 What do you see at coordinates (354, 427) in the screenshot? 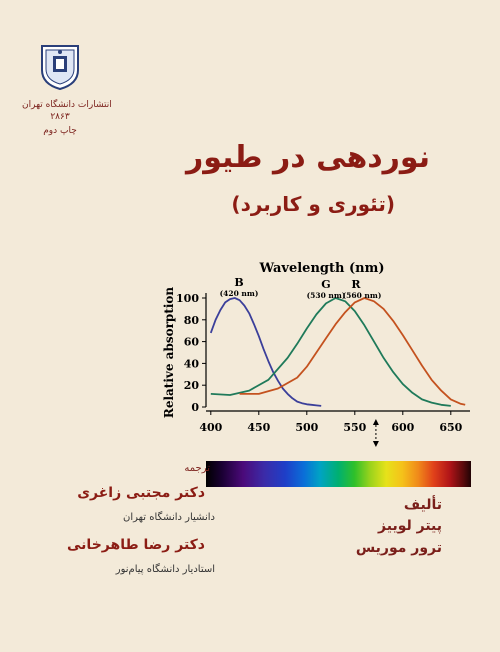
I see `x-tick-label-550: 550` at bounding box center [354, 427].